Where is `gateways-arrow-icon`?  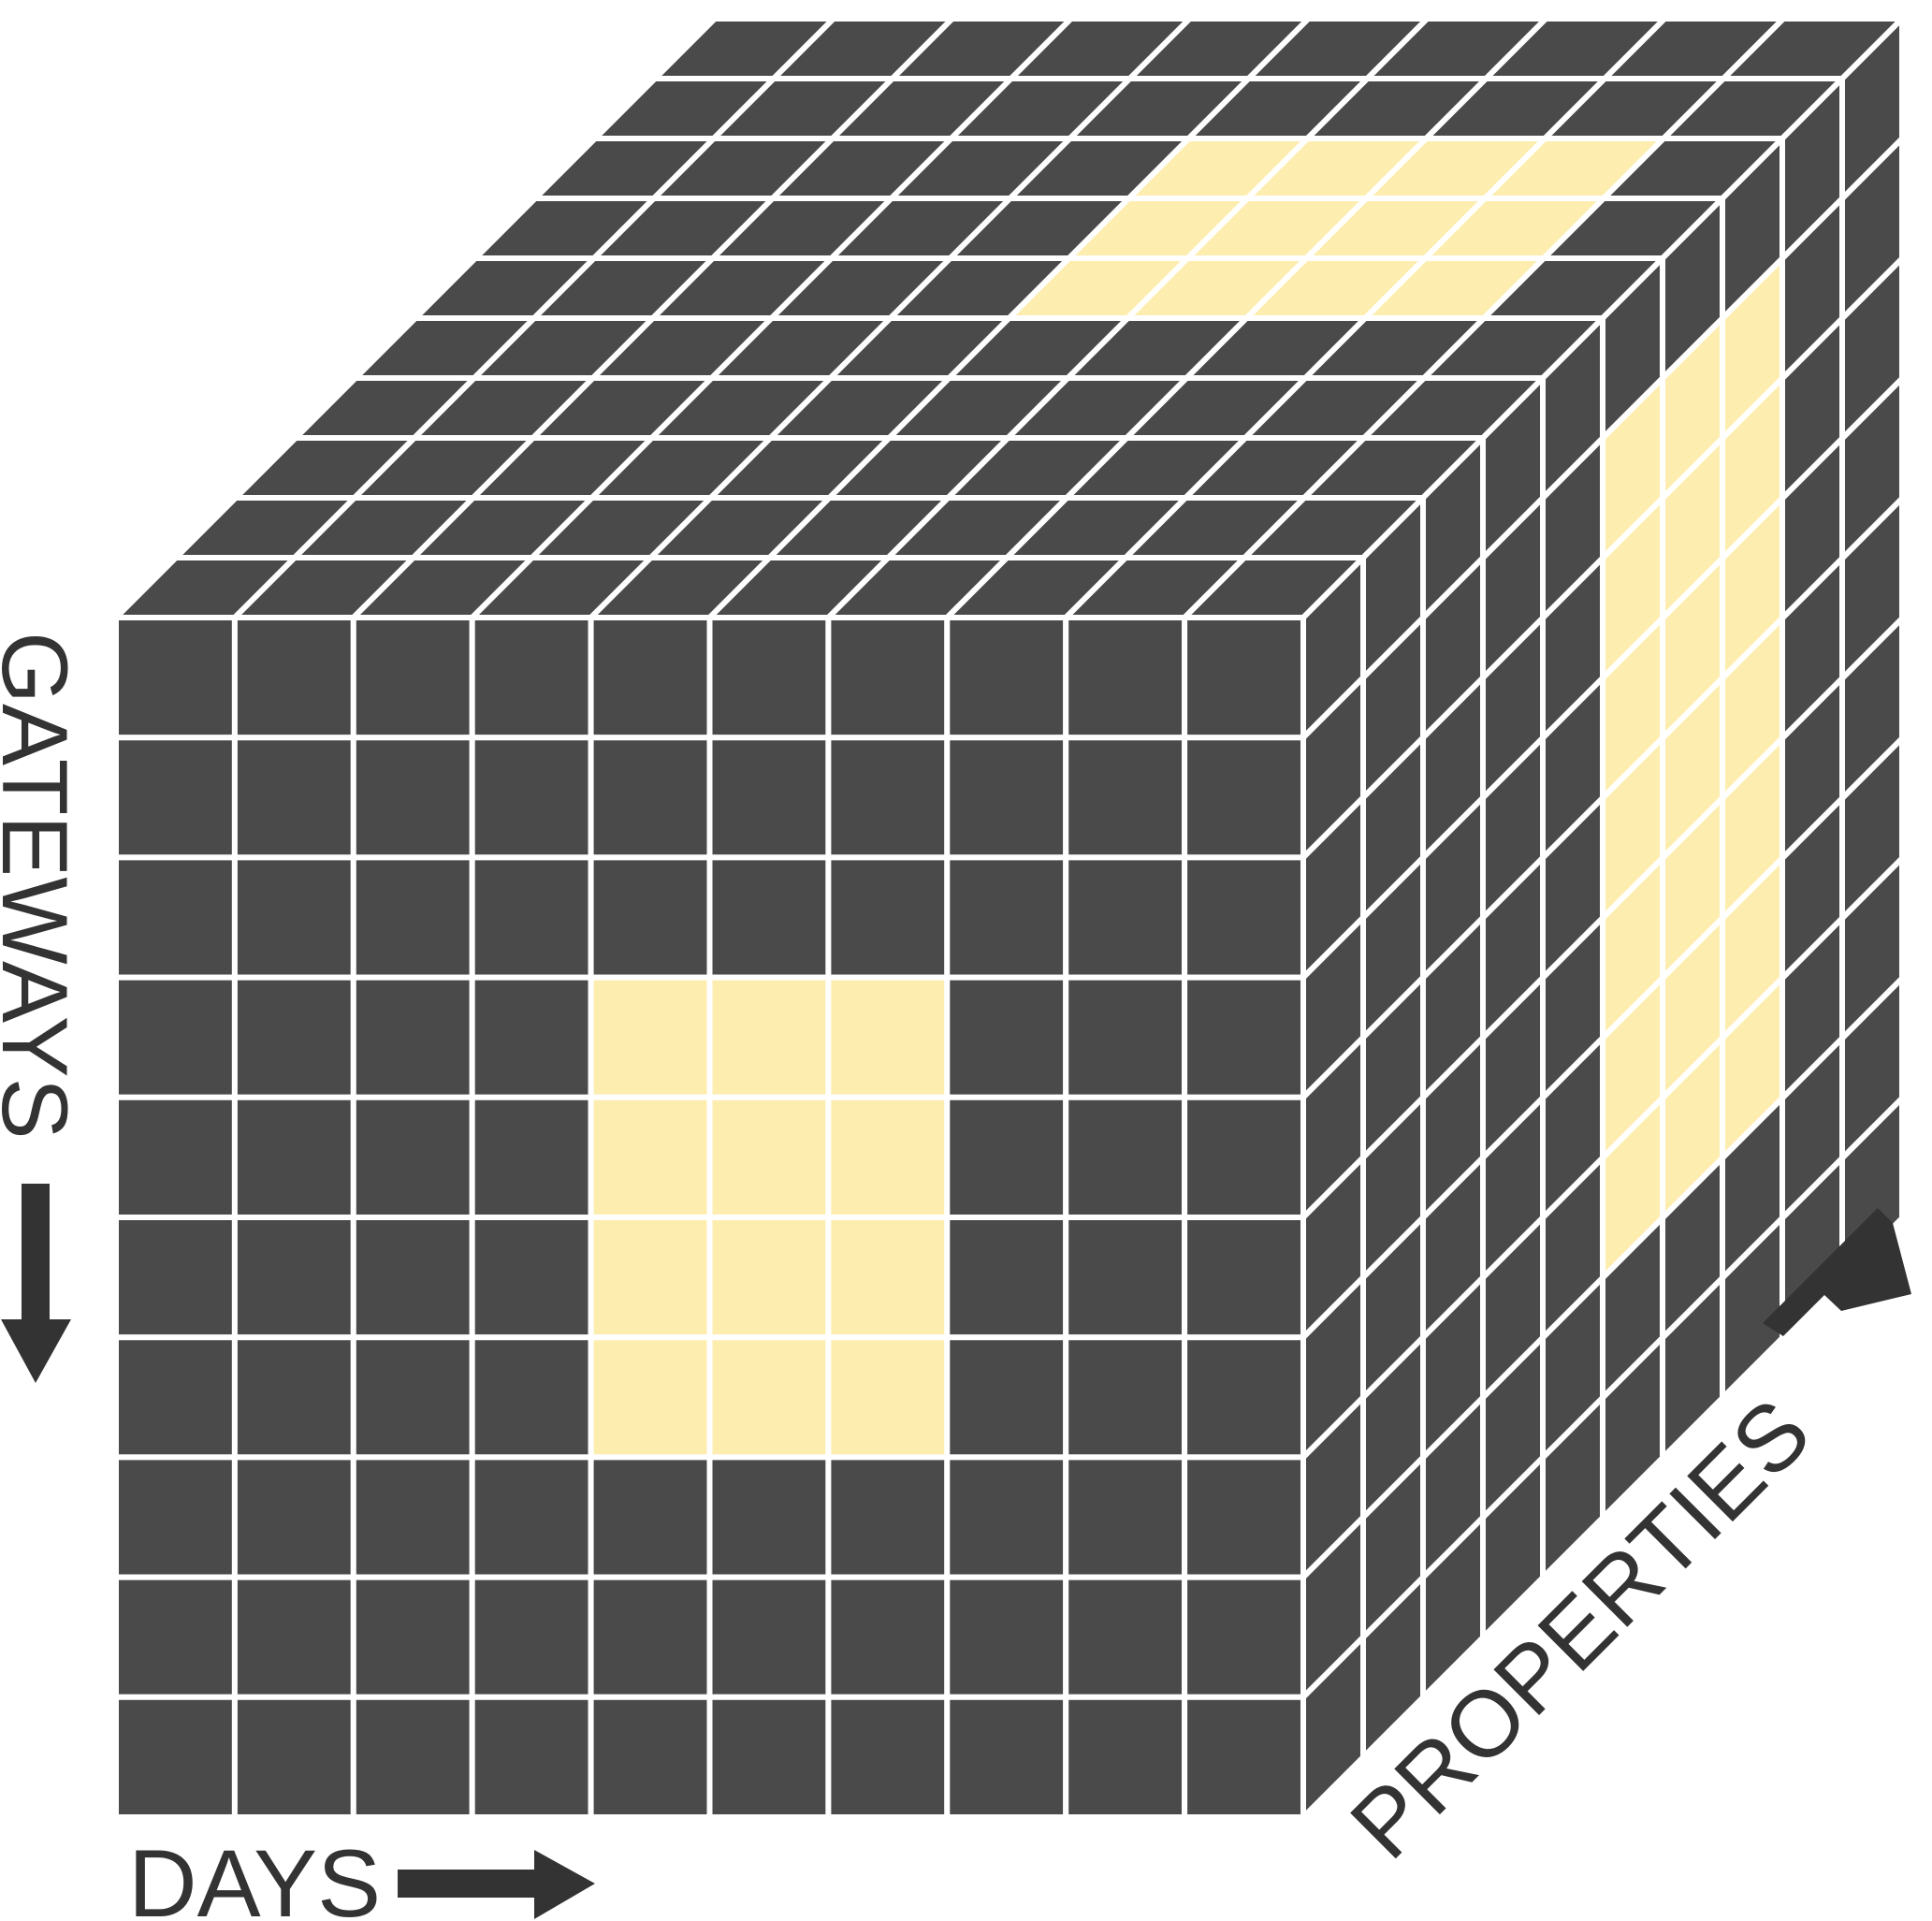
gateways-arrow-icon is located at coordinates (36, 1283).